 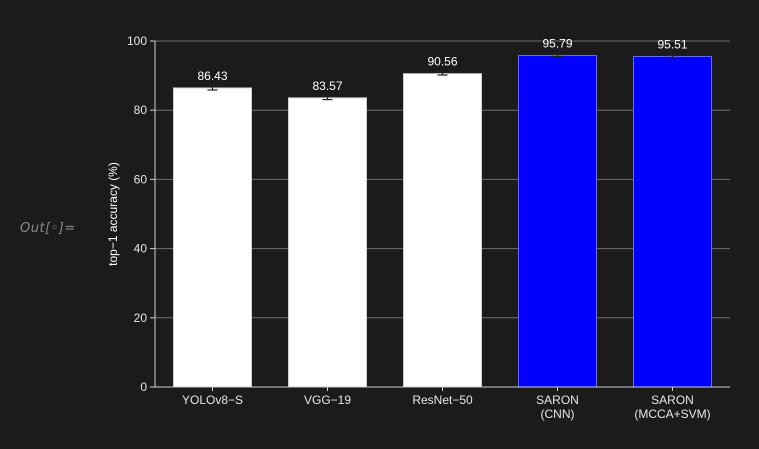 What do you see at coordinates (113, 214) in the screenshot?
I see `y-axis-title: top−1 accuracy (%)` at bounding box center [113, 214].